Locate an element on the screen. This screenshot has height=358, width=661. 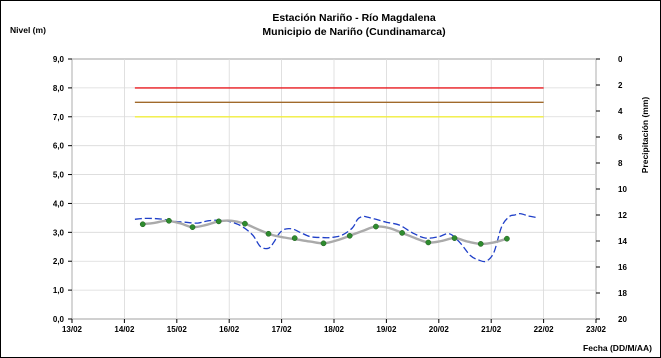
series-layer is located at coordinates (336, 237).